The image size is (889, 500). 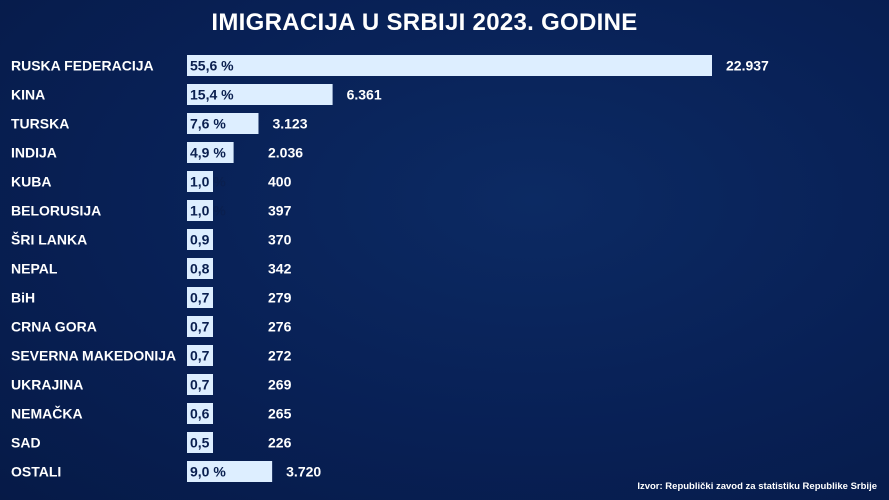 I want to click on category-label: ŠRI LANKA, so click(x=49, y=239).